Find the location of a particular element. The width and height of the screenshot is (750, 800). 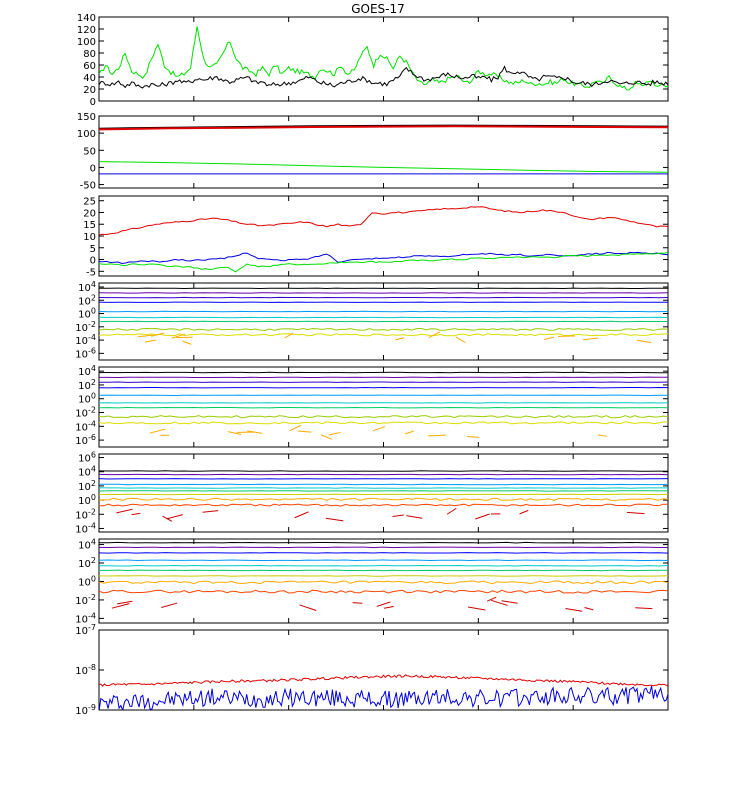

y-tick-label: 60 is located at coordinates (89, 66).